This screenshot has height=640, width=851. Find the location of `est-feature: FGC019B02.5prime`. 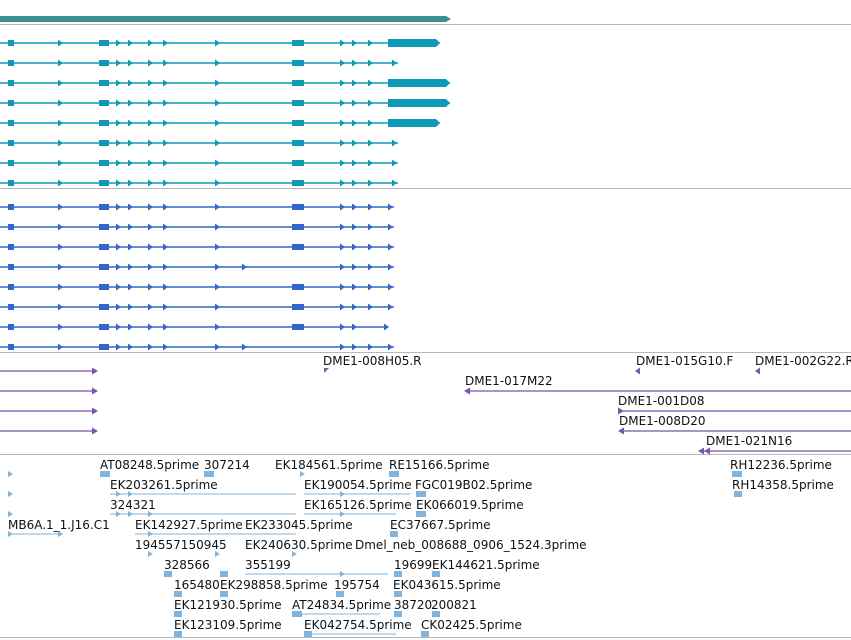

est-feature: FGC019B02.5prime is located at coordinates (473, 487).